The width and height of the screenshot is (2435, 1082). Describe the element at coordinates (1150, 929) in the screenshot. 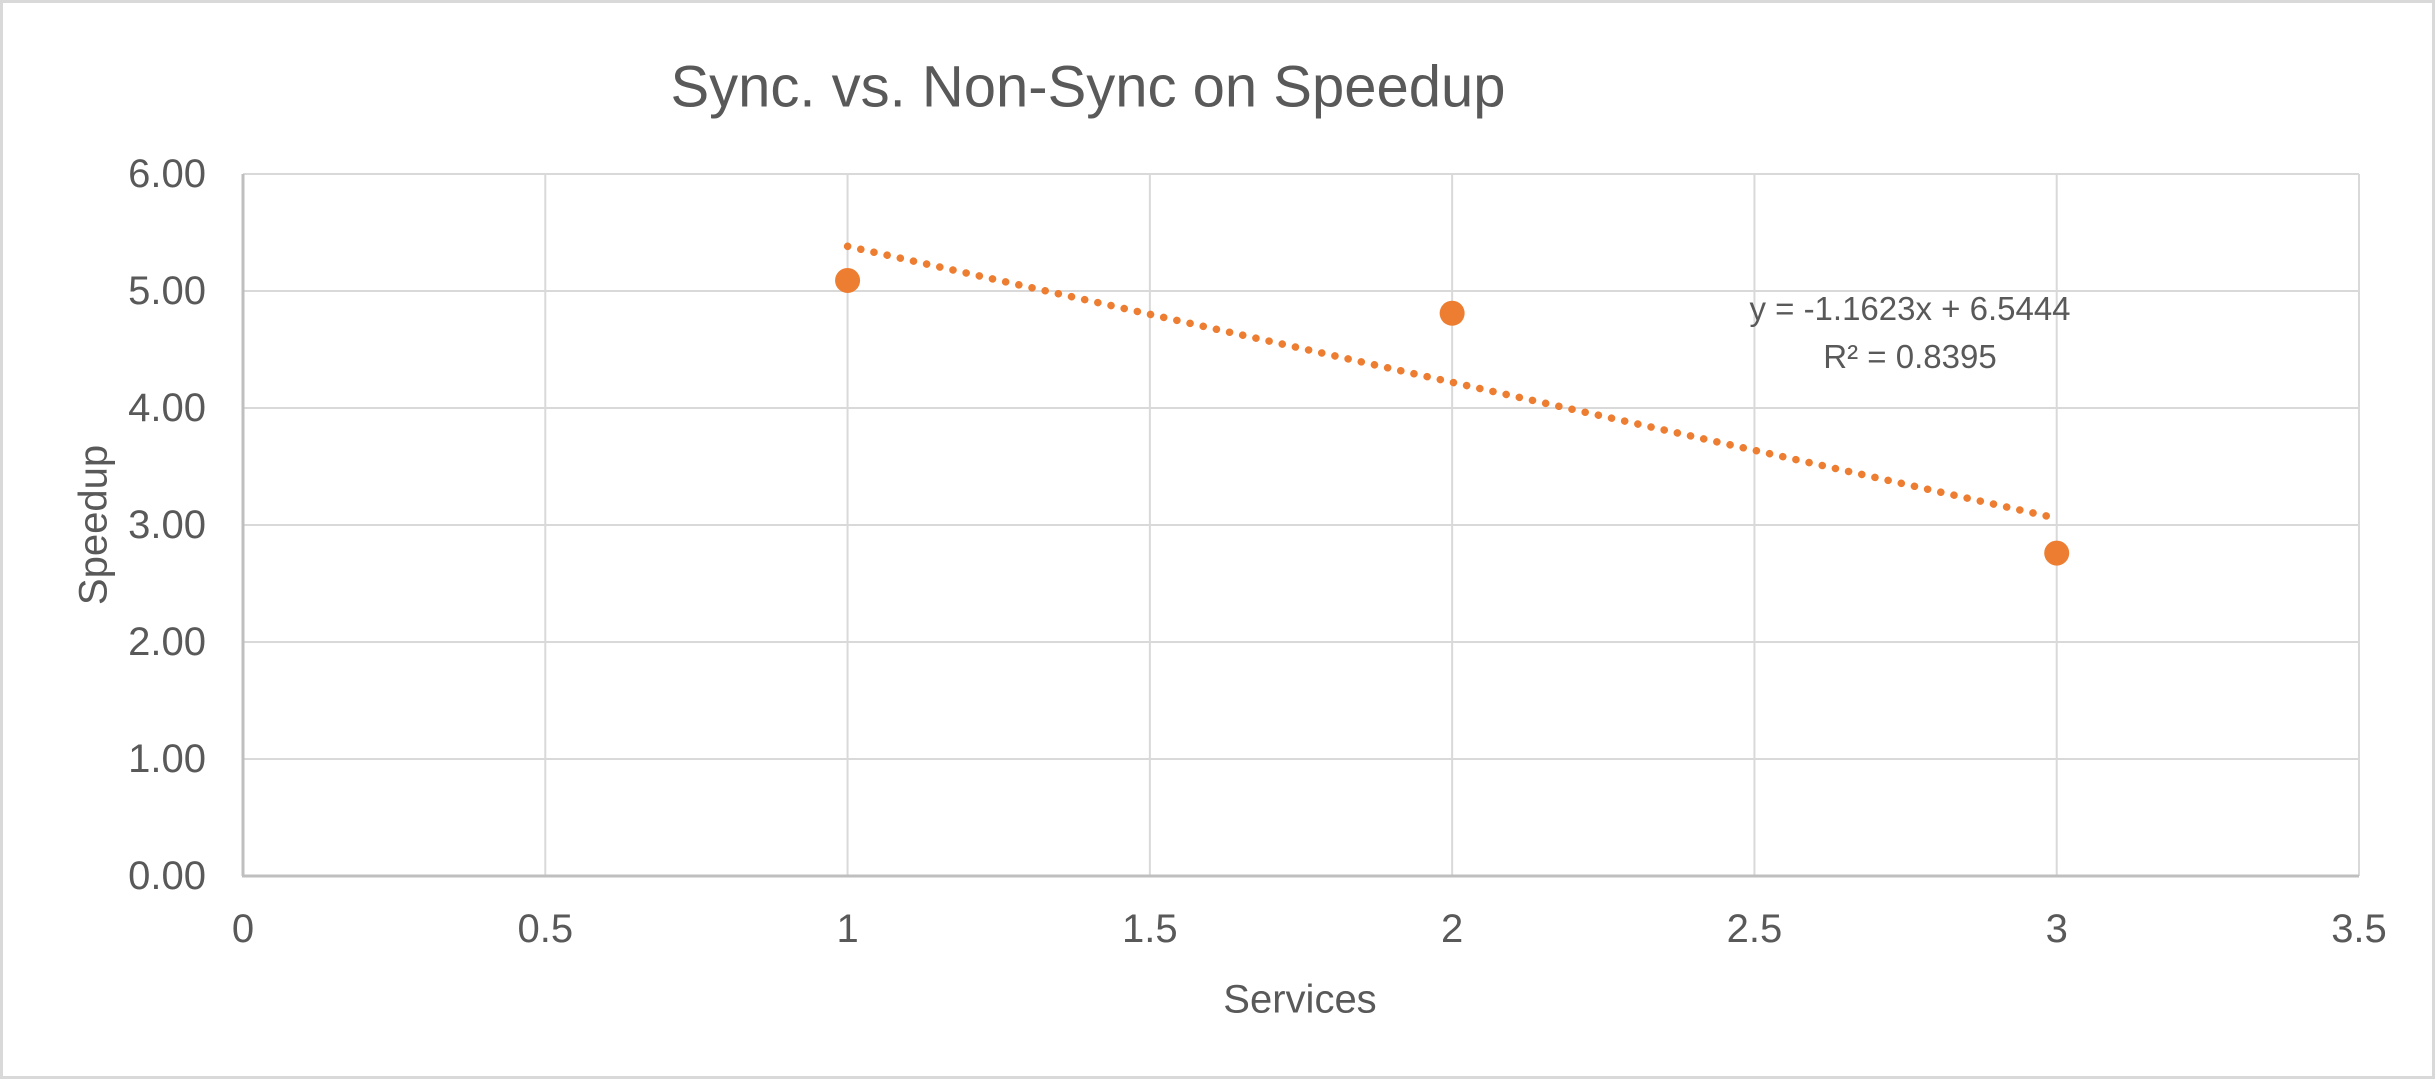

I see `x-axis-tick-label: 1.5` at that location.